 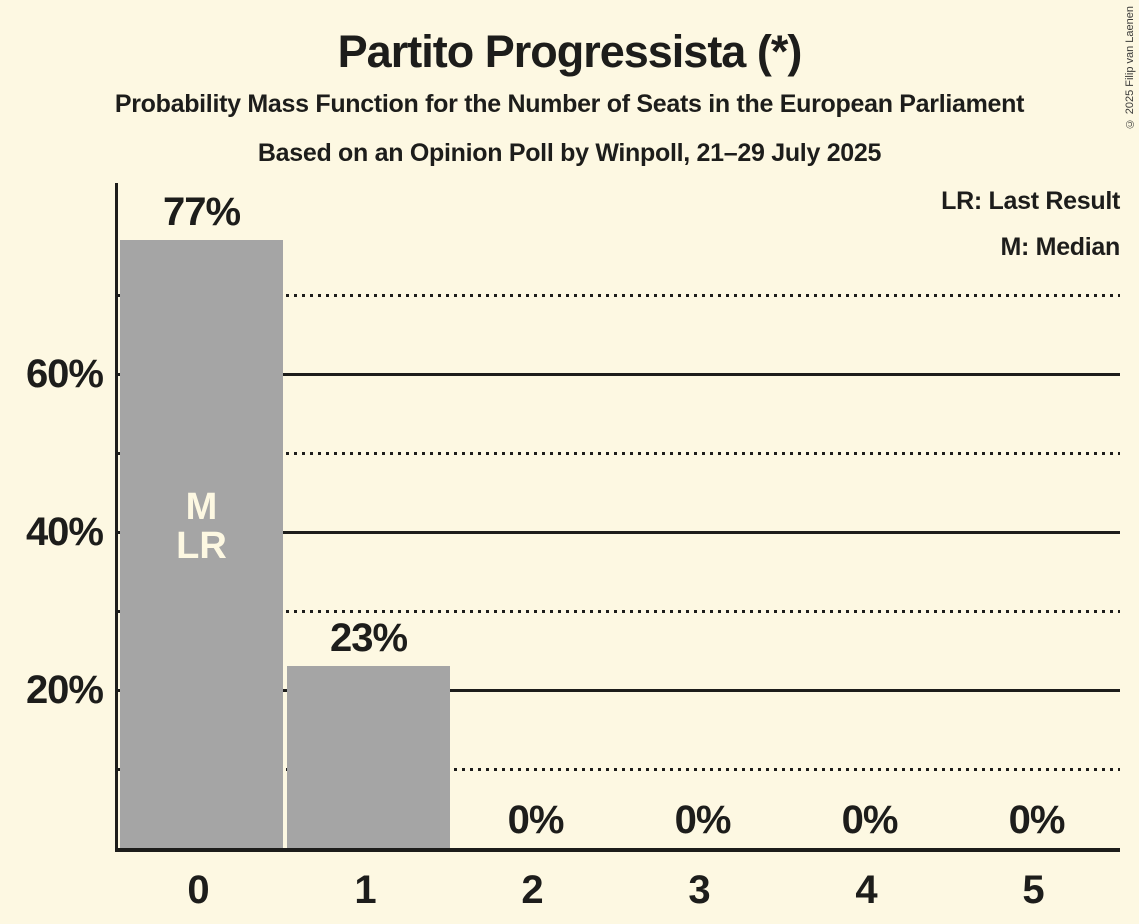 I want to click on legend-median-label: M: Median, so click(x=1060, y=247).